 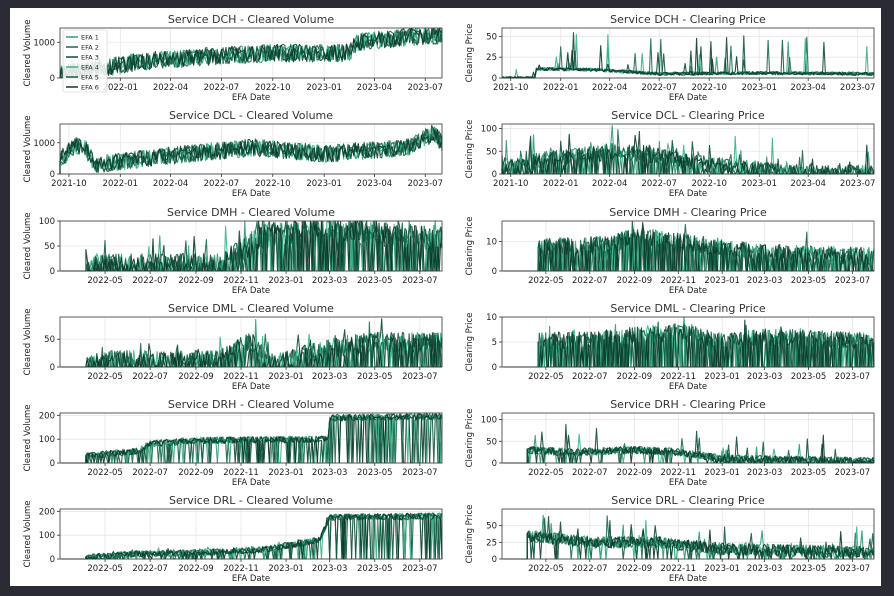 I want to click on subplot-title: Service DRH - Clearing Price, so click(x=688, y=404).